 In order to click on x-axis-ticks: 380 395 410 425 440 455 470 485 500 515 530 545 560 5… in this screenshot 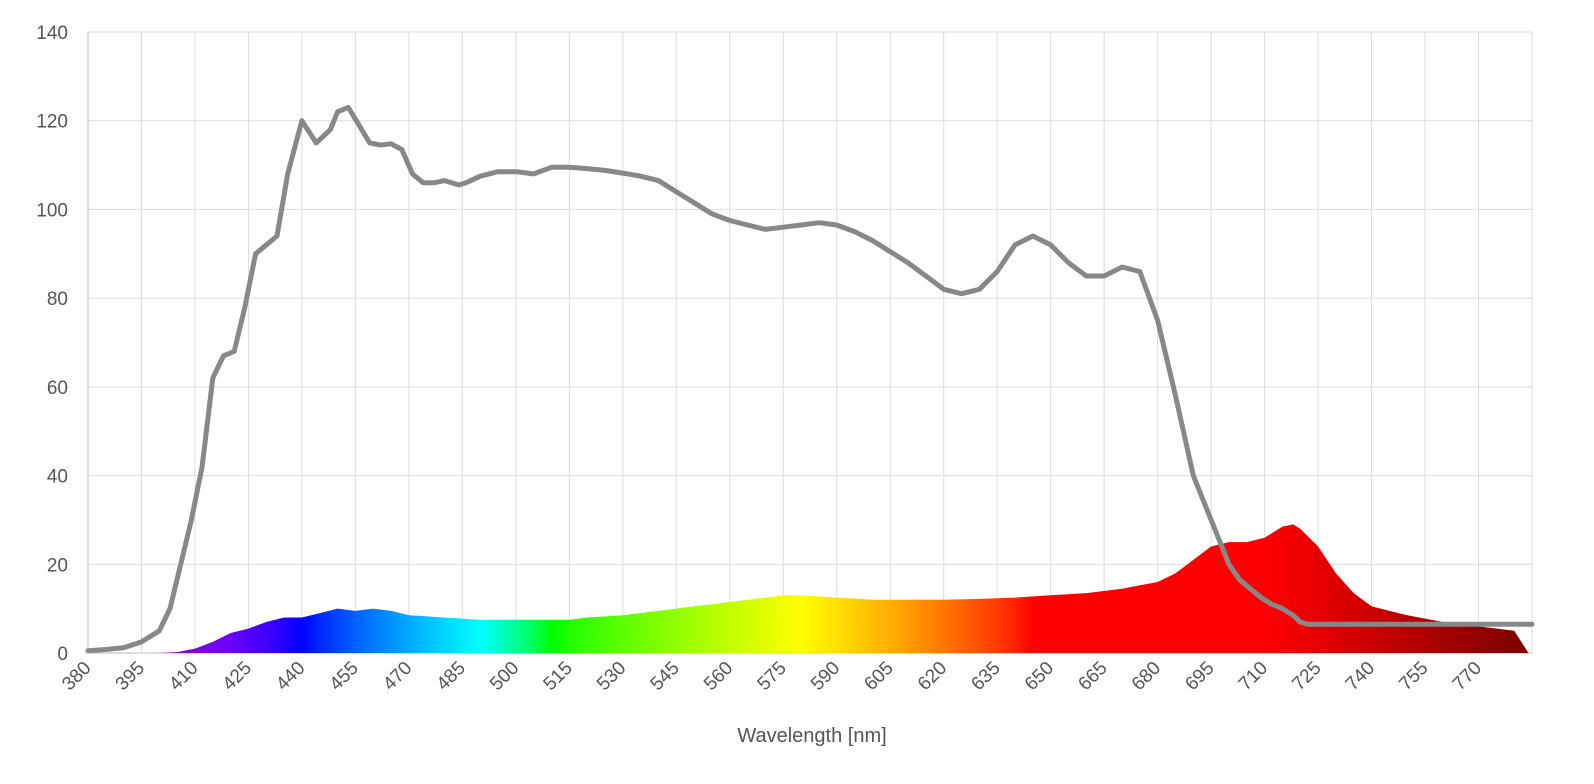, I will do `click(772, 676)`.